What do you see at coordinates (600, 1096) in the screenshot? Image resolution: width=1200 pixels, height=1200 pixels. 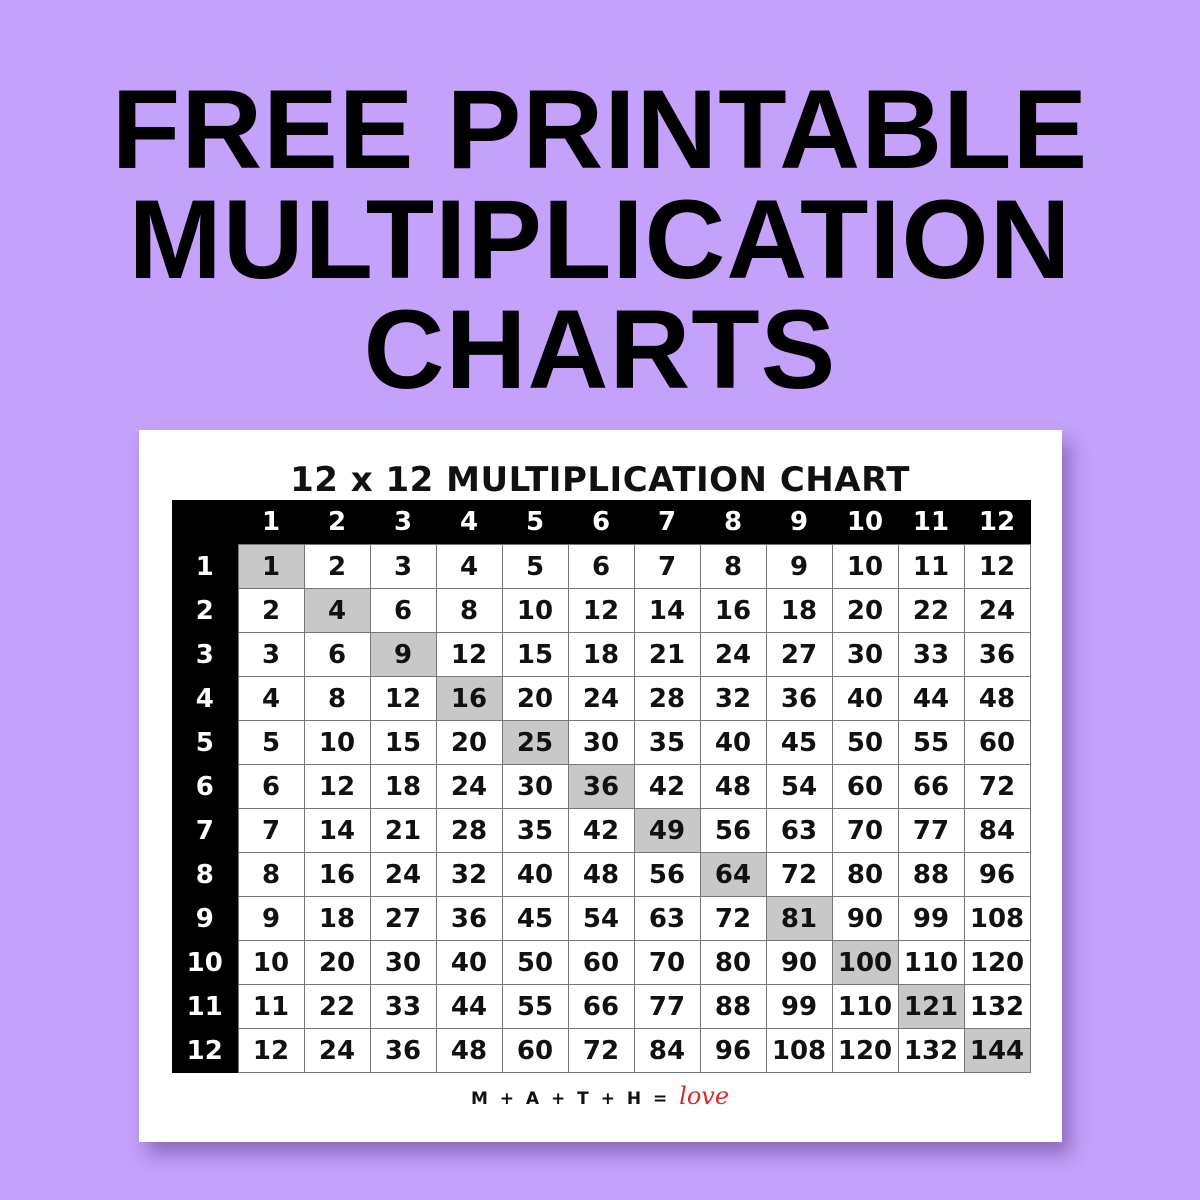 I see `brand-logo: M + A + T + H = love` at bounding box center [600, 1096].